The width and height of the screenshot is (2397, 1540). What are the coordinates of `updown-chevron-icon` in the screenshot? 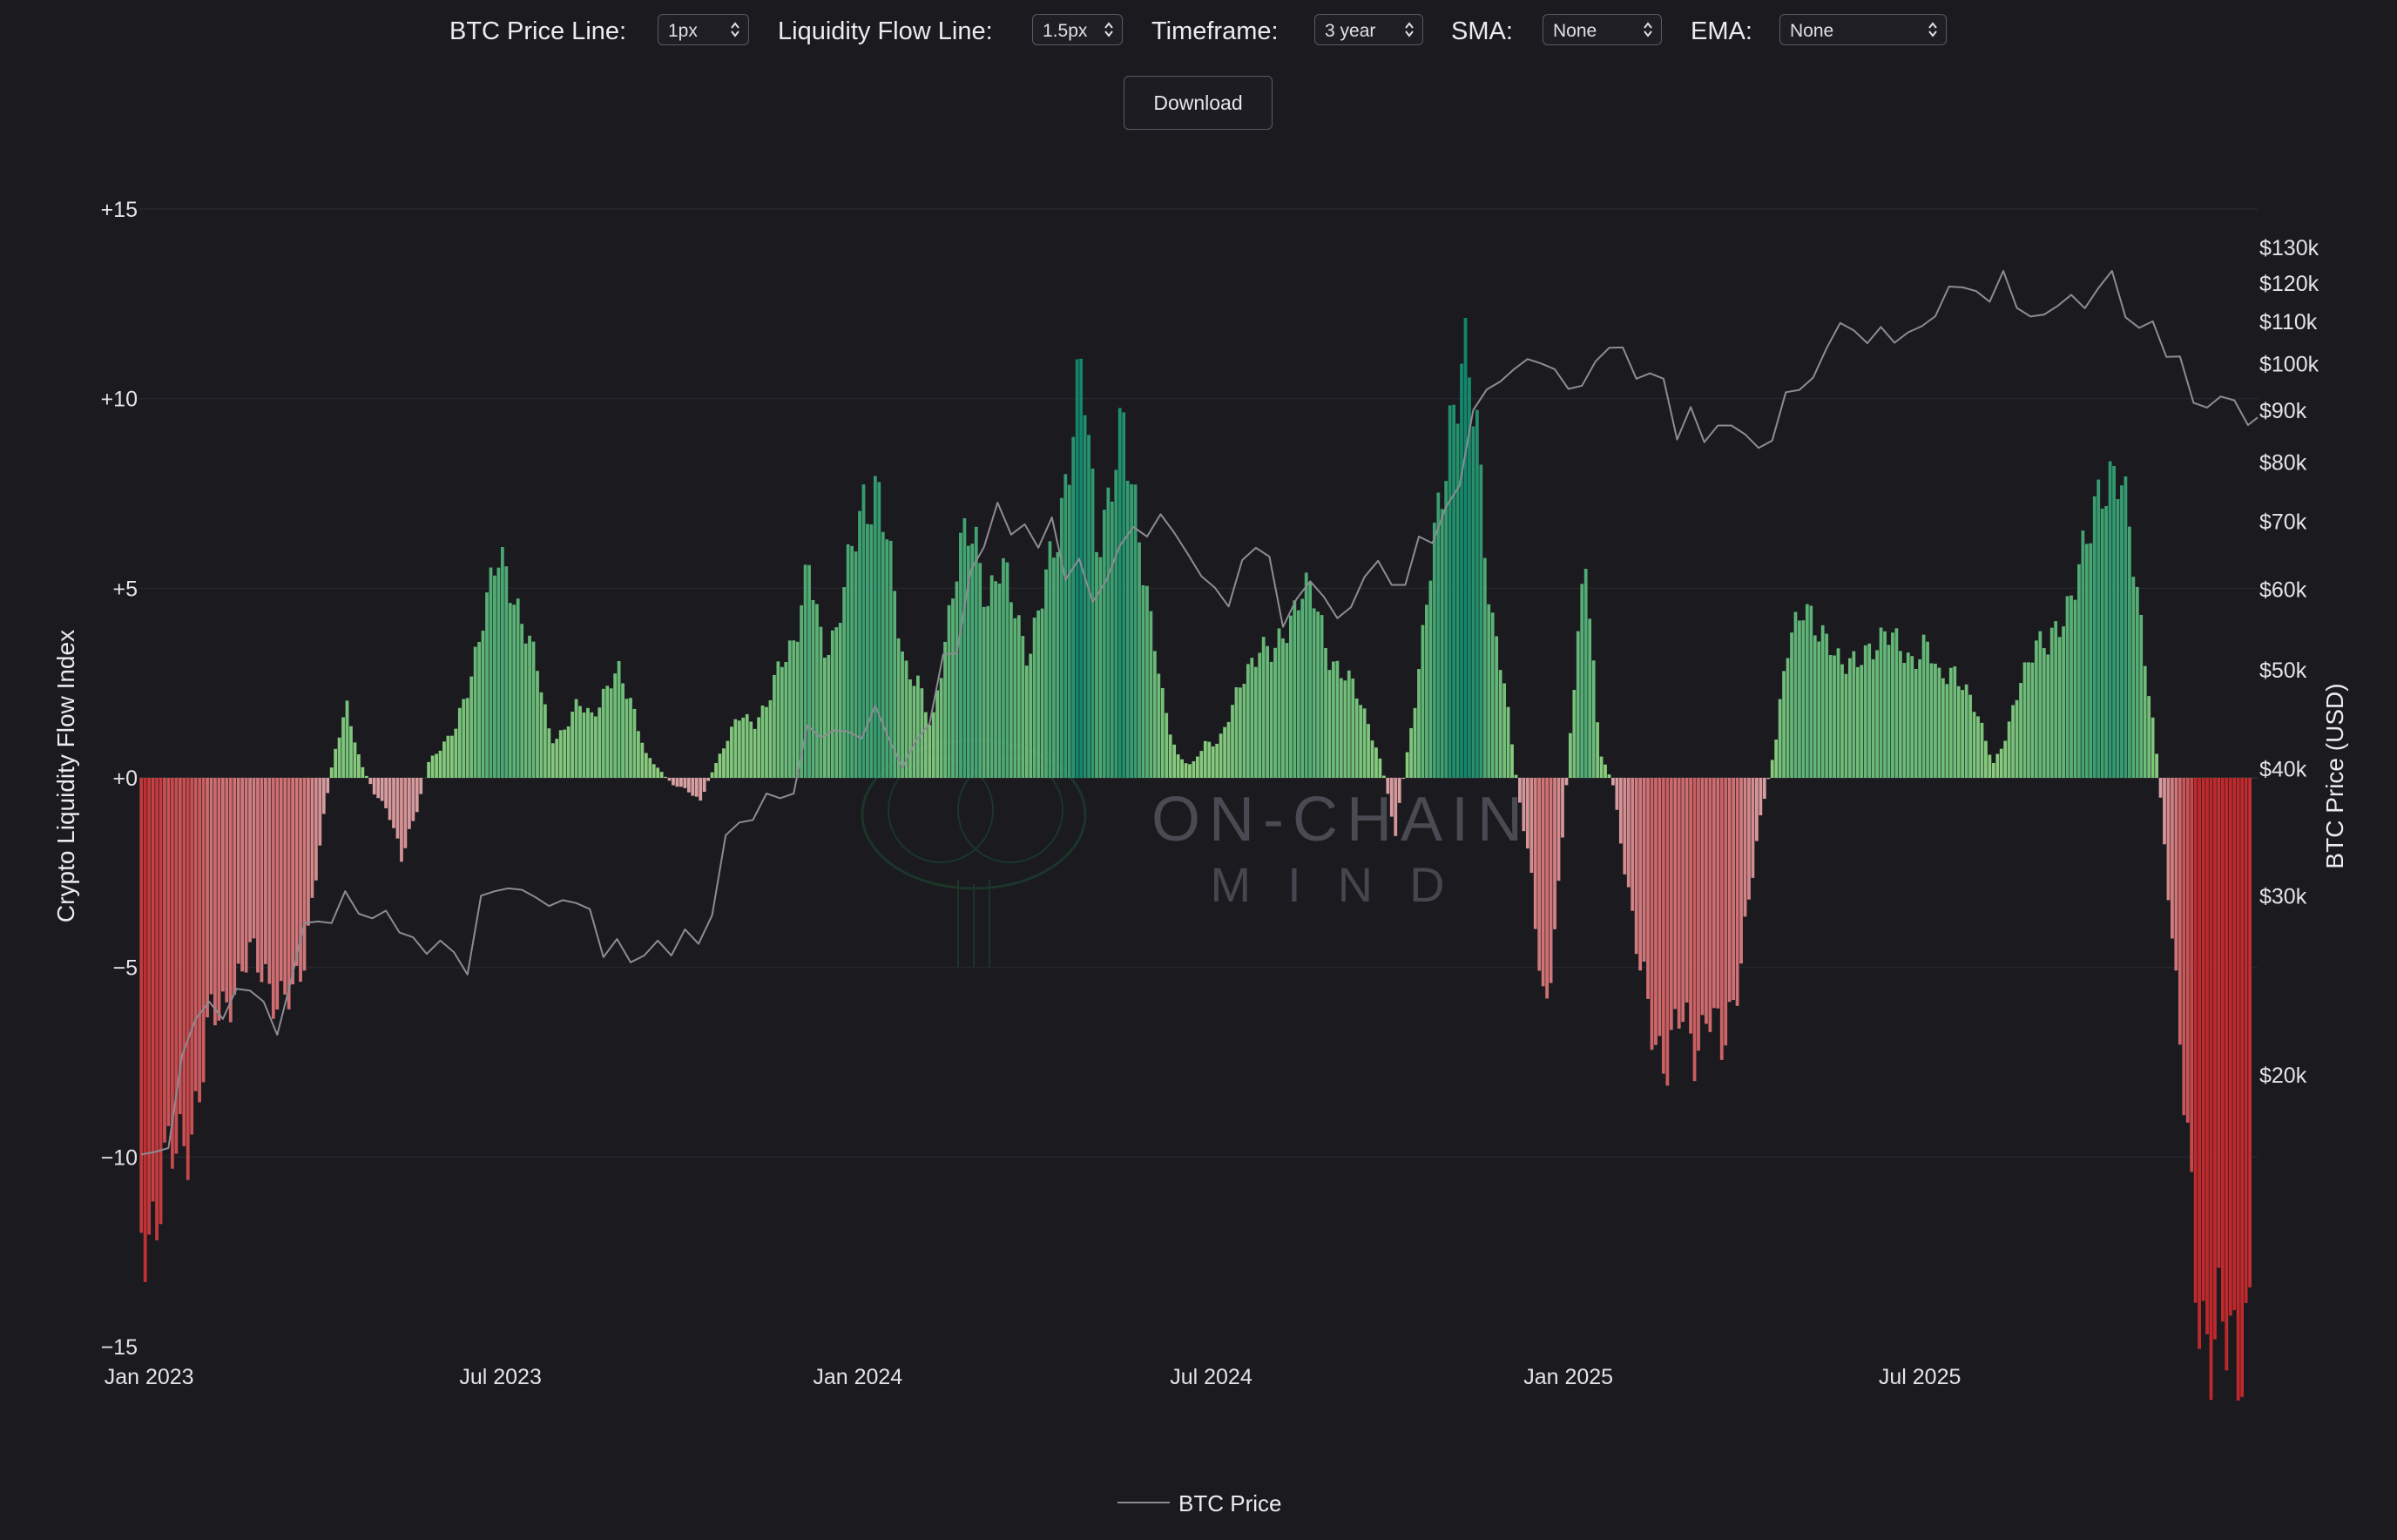 It's located at (1932, 29).